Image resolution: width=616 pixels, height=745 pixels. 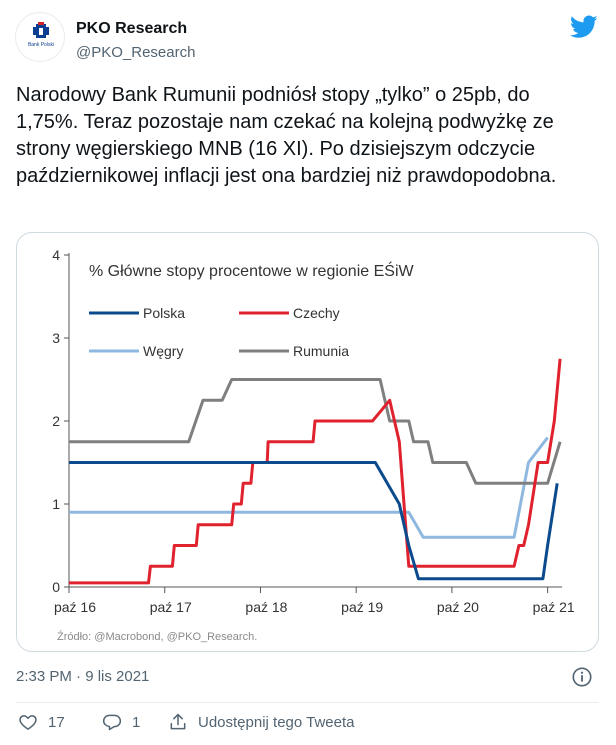 What do you see at coordinates (56, 255) in the screenshot?
I see `y-tick-label: 4` at bounding box center [56, 255].